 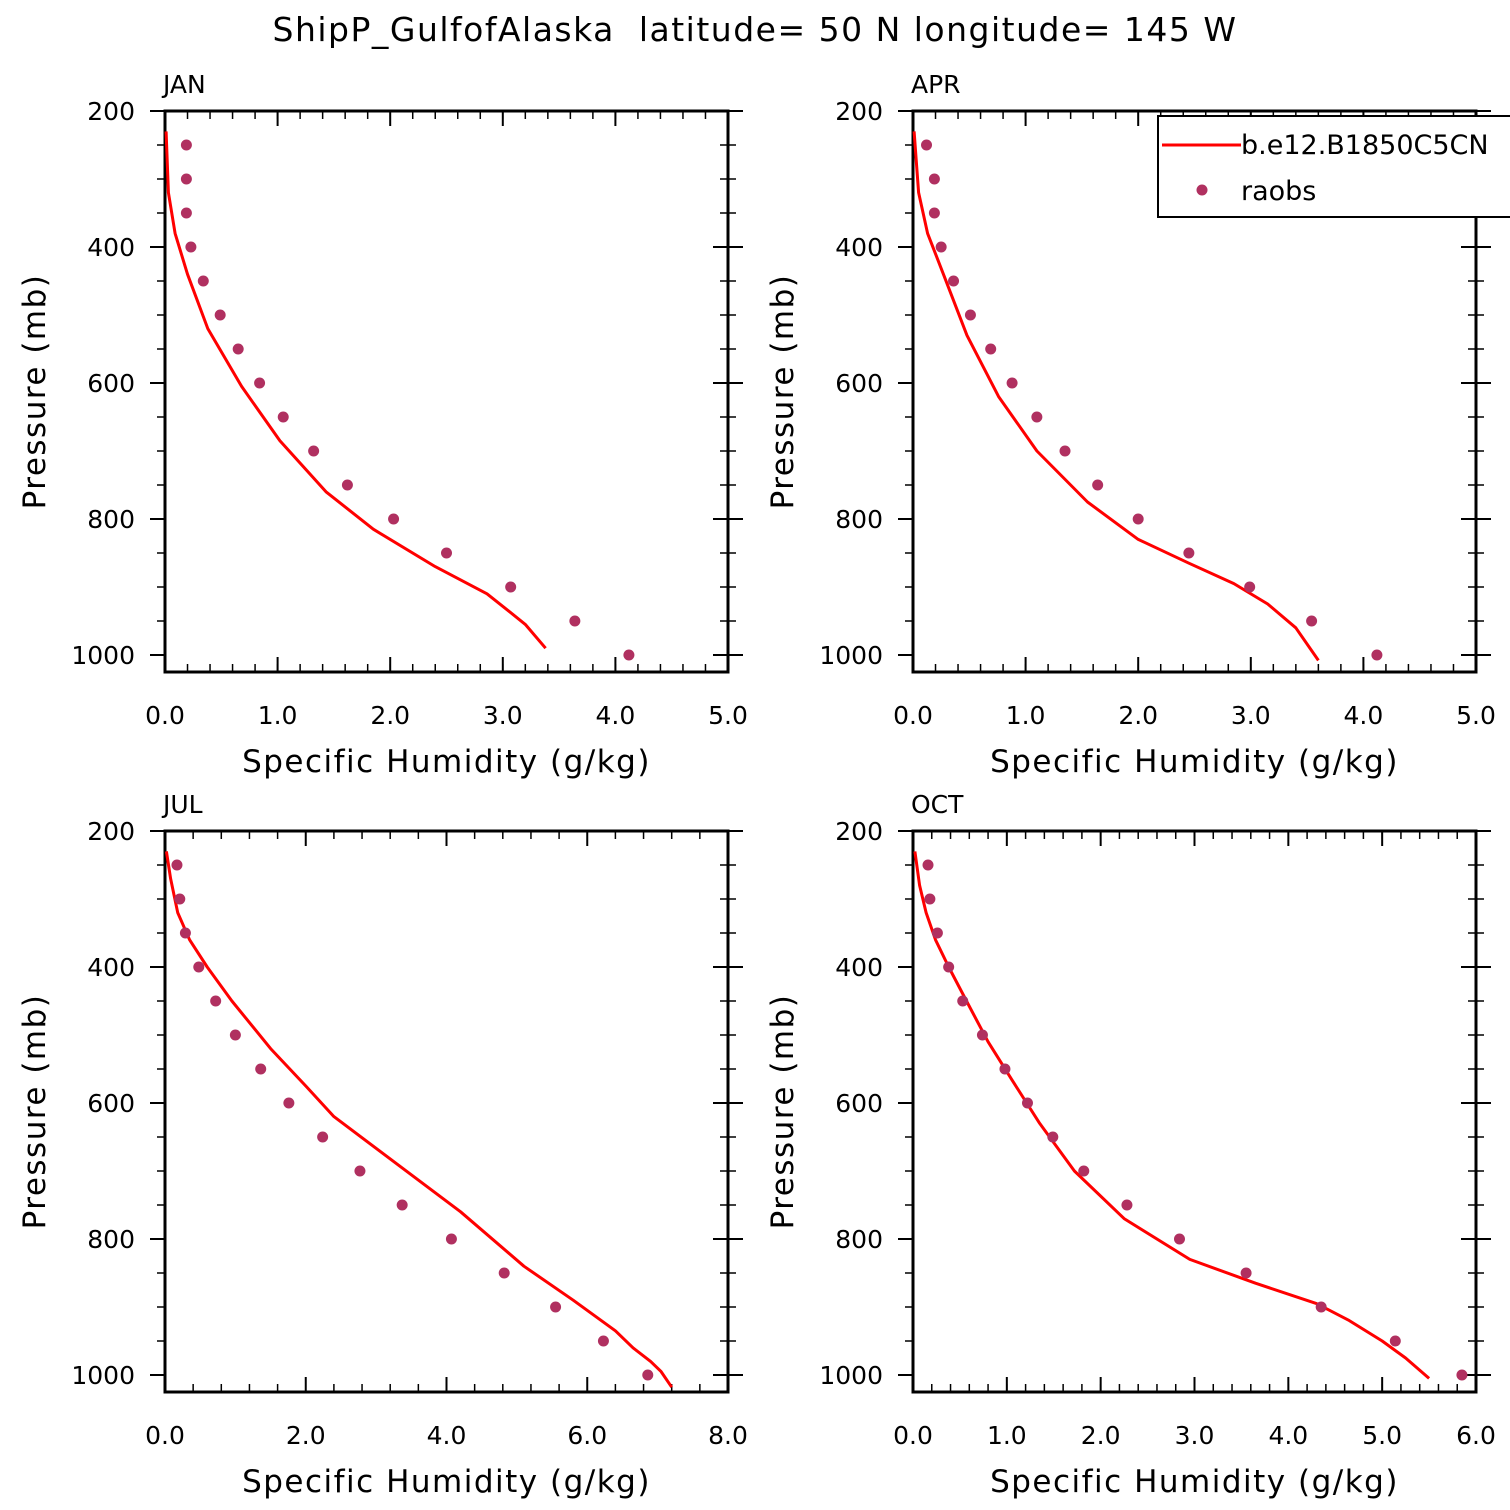 I want to click on legend-box, so click(x=1333, y=166).